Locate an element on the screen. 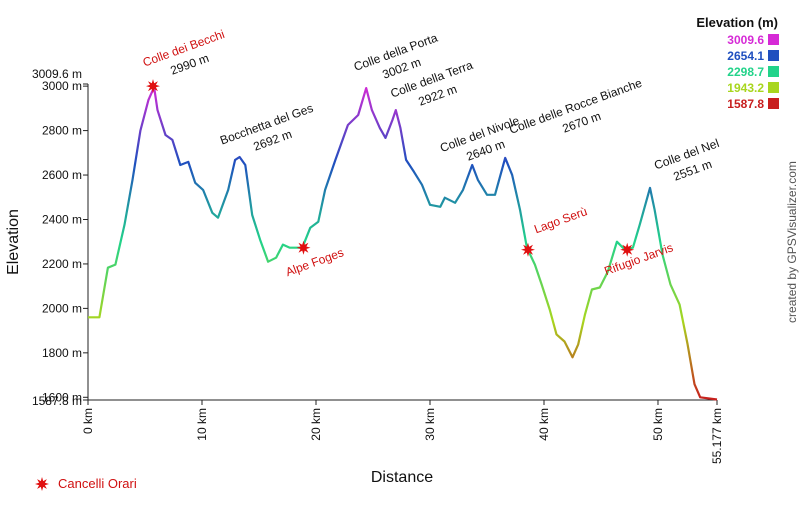 Image resolution: width=800 pixels, height=507 pixels. y-axis-label: Elevation is located at coordinates (13, 242).